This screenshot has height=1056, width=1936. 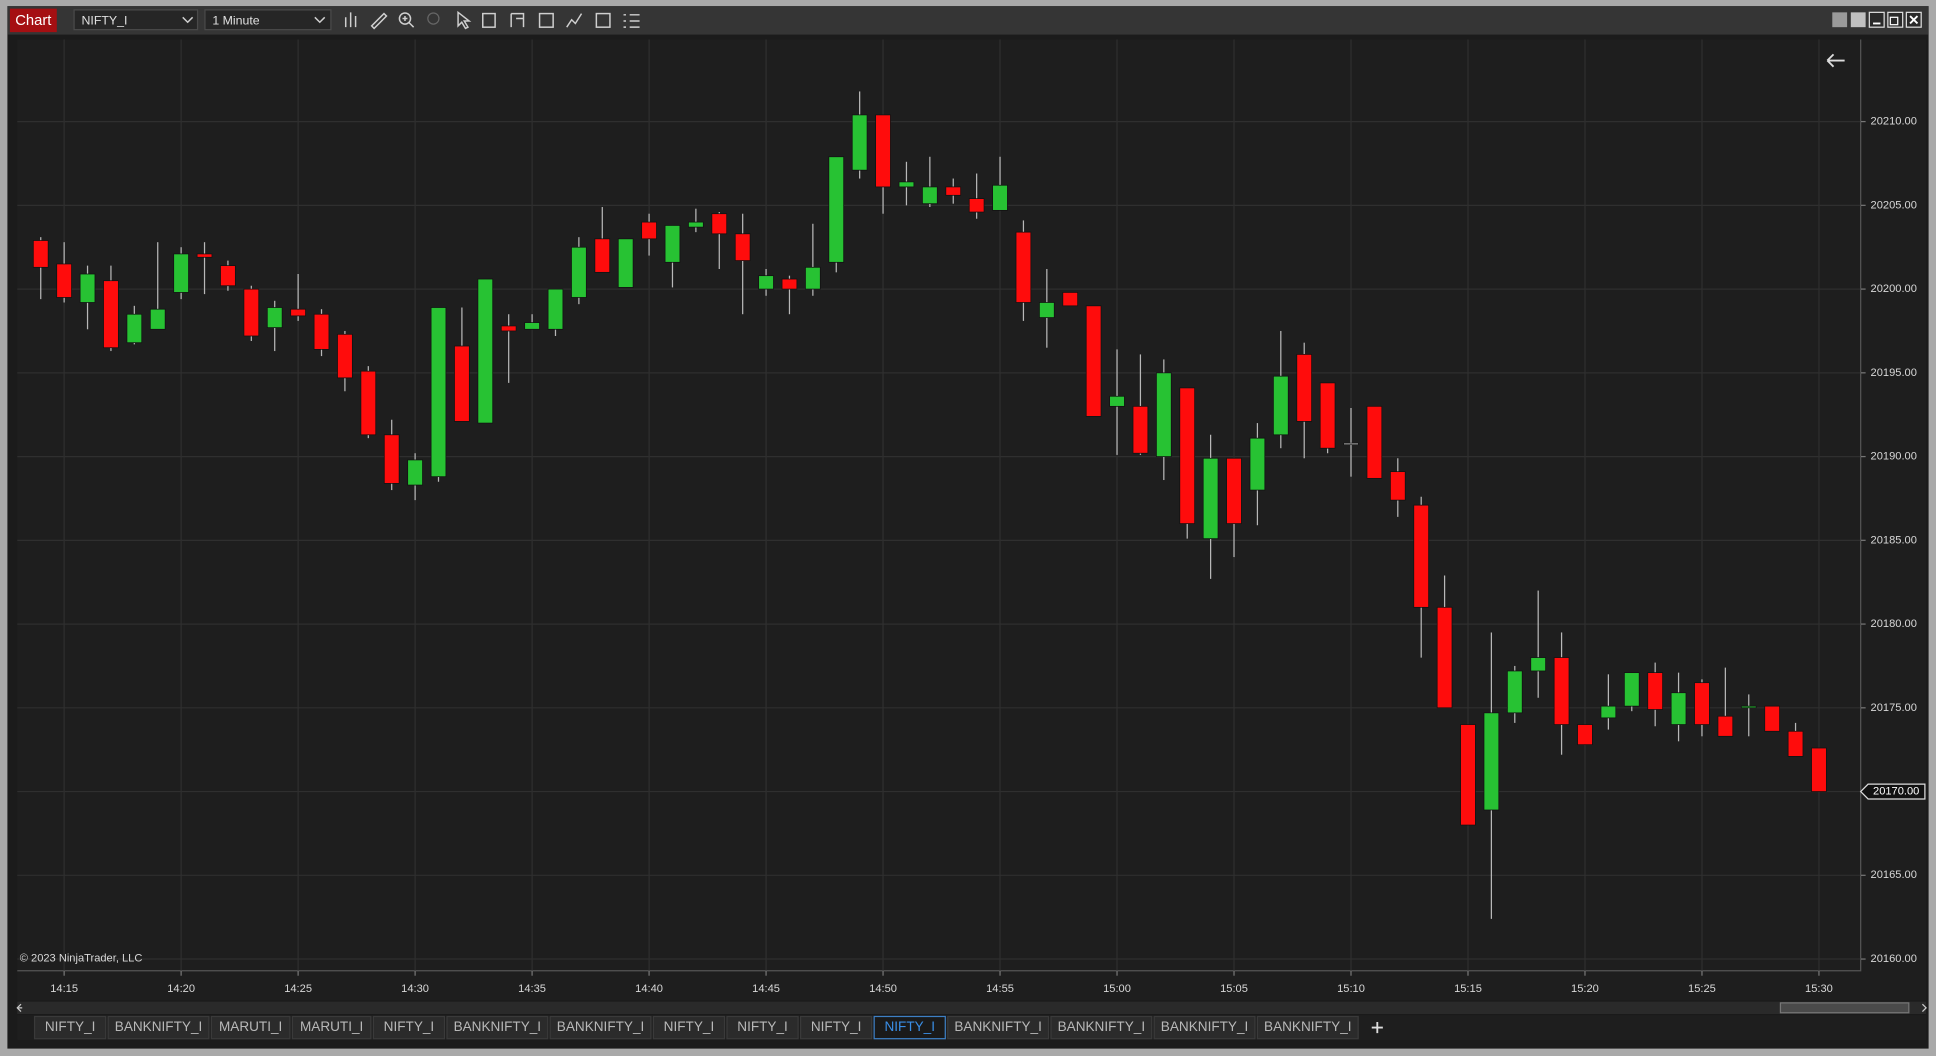 I want to click on restore-button, so click(x=1895, y=19).